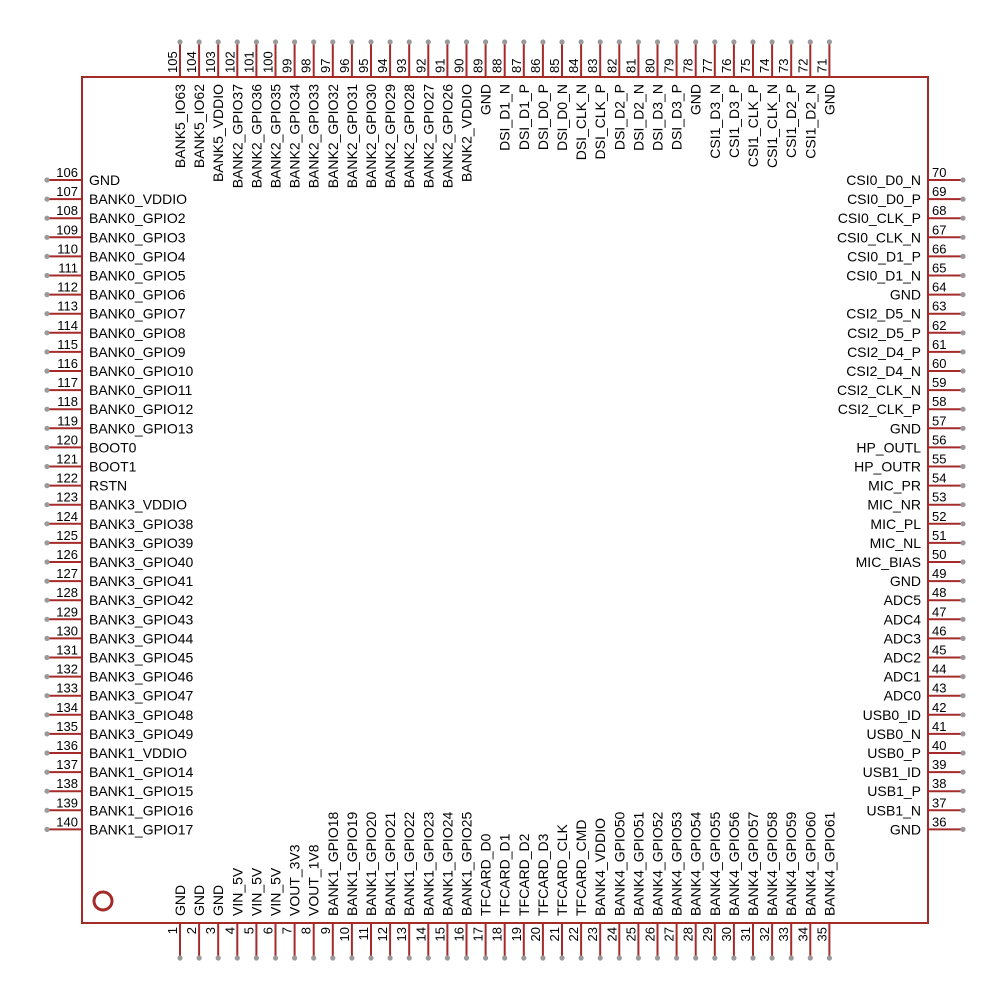 The height and width of the screenshot is (1003, 1006). Describe the element at coordinates (581, 122) in the screenshot. I see `pin-name: DSI_CLK_N` at that location.